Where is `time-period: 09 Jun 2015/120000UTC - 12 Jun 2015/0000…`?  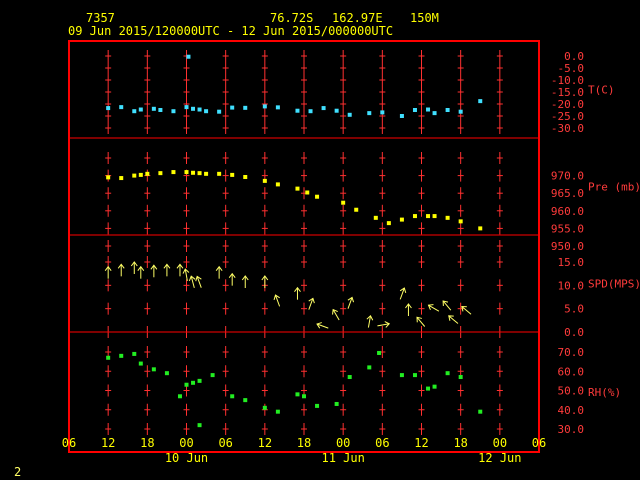 time-period: 09 Jun 2015/120000UTC - 12 Jun 2015/0000… is located at coordinates (230, 31).